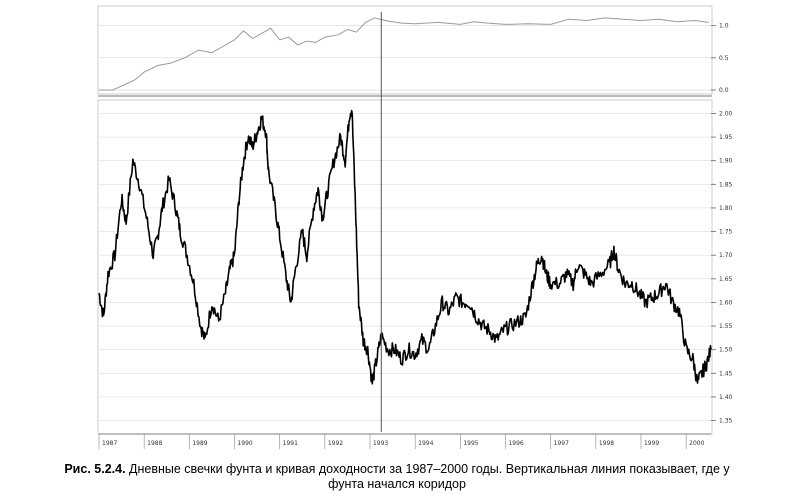 This screenshot has width=794, height=504. I want to click on caption-line-2: фунта начался коридор, so click(397, 484).